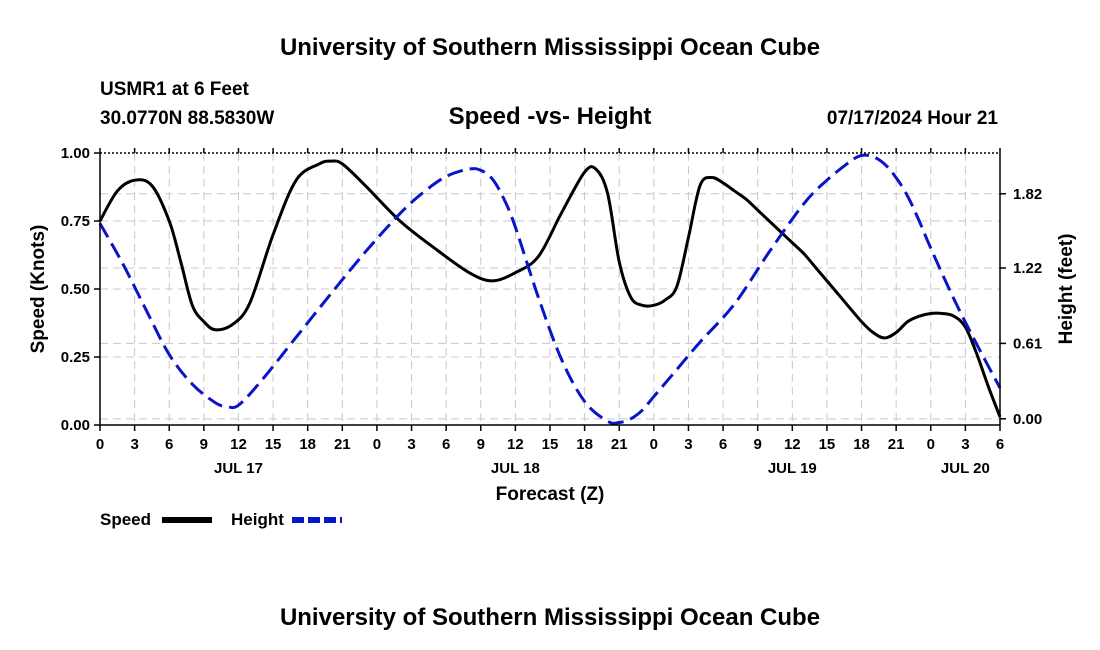 The height and width of the screenshot is (650, 1100). I want to click on location-label: 30.0770N 88.5830W, so click(187, 118).